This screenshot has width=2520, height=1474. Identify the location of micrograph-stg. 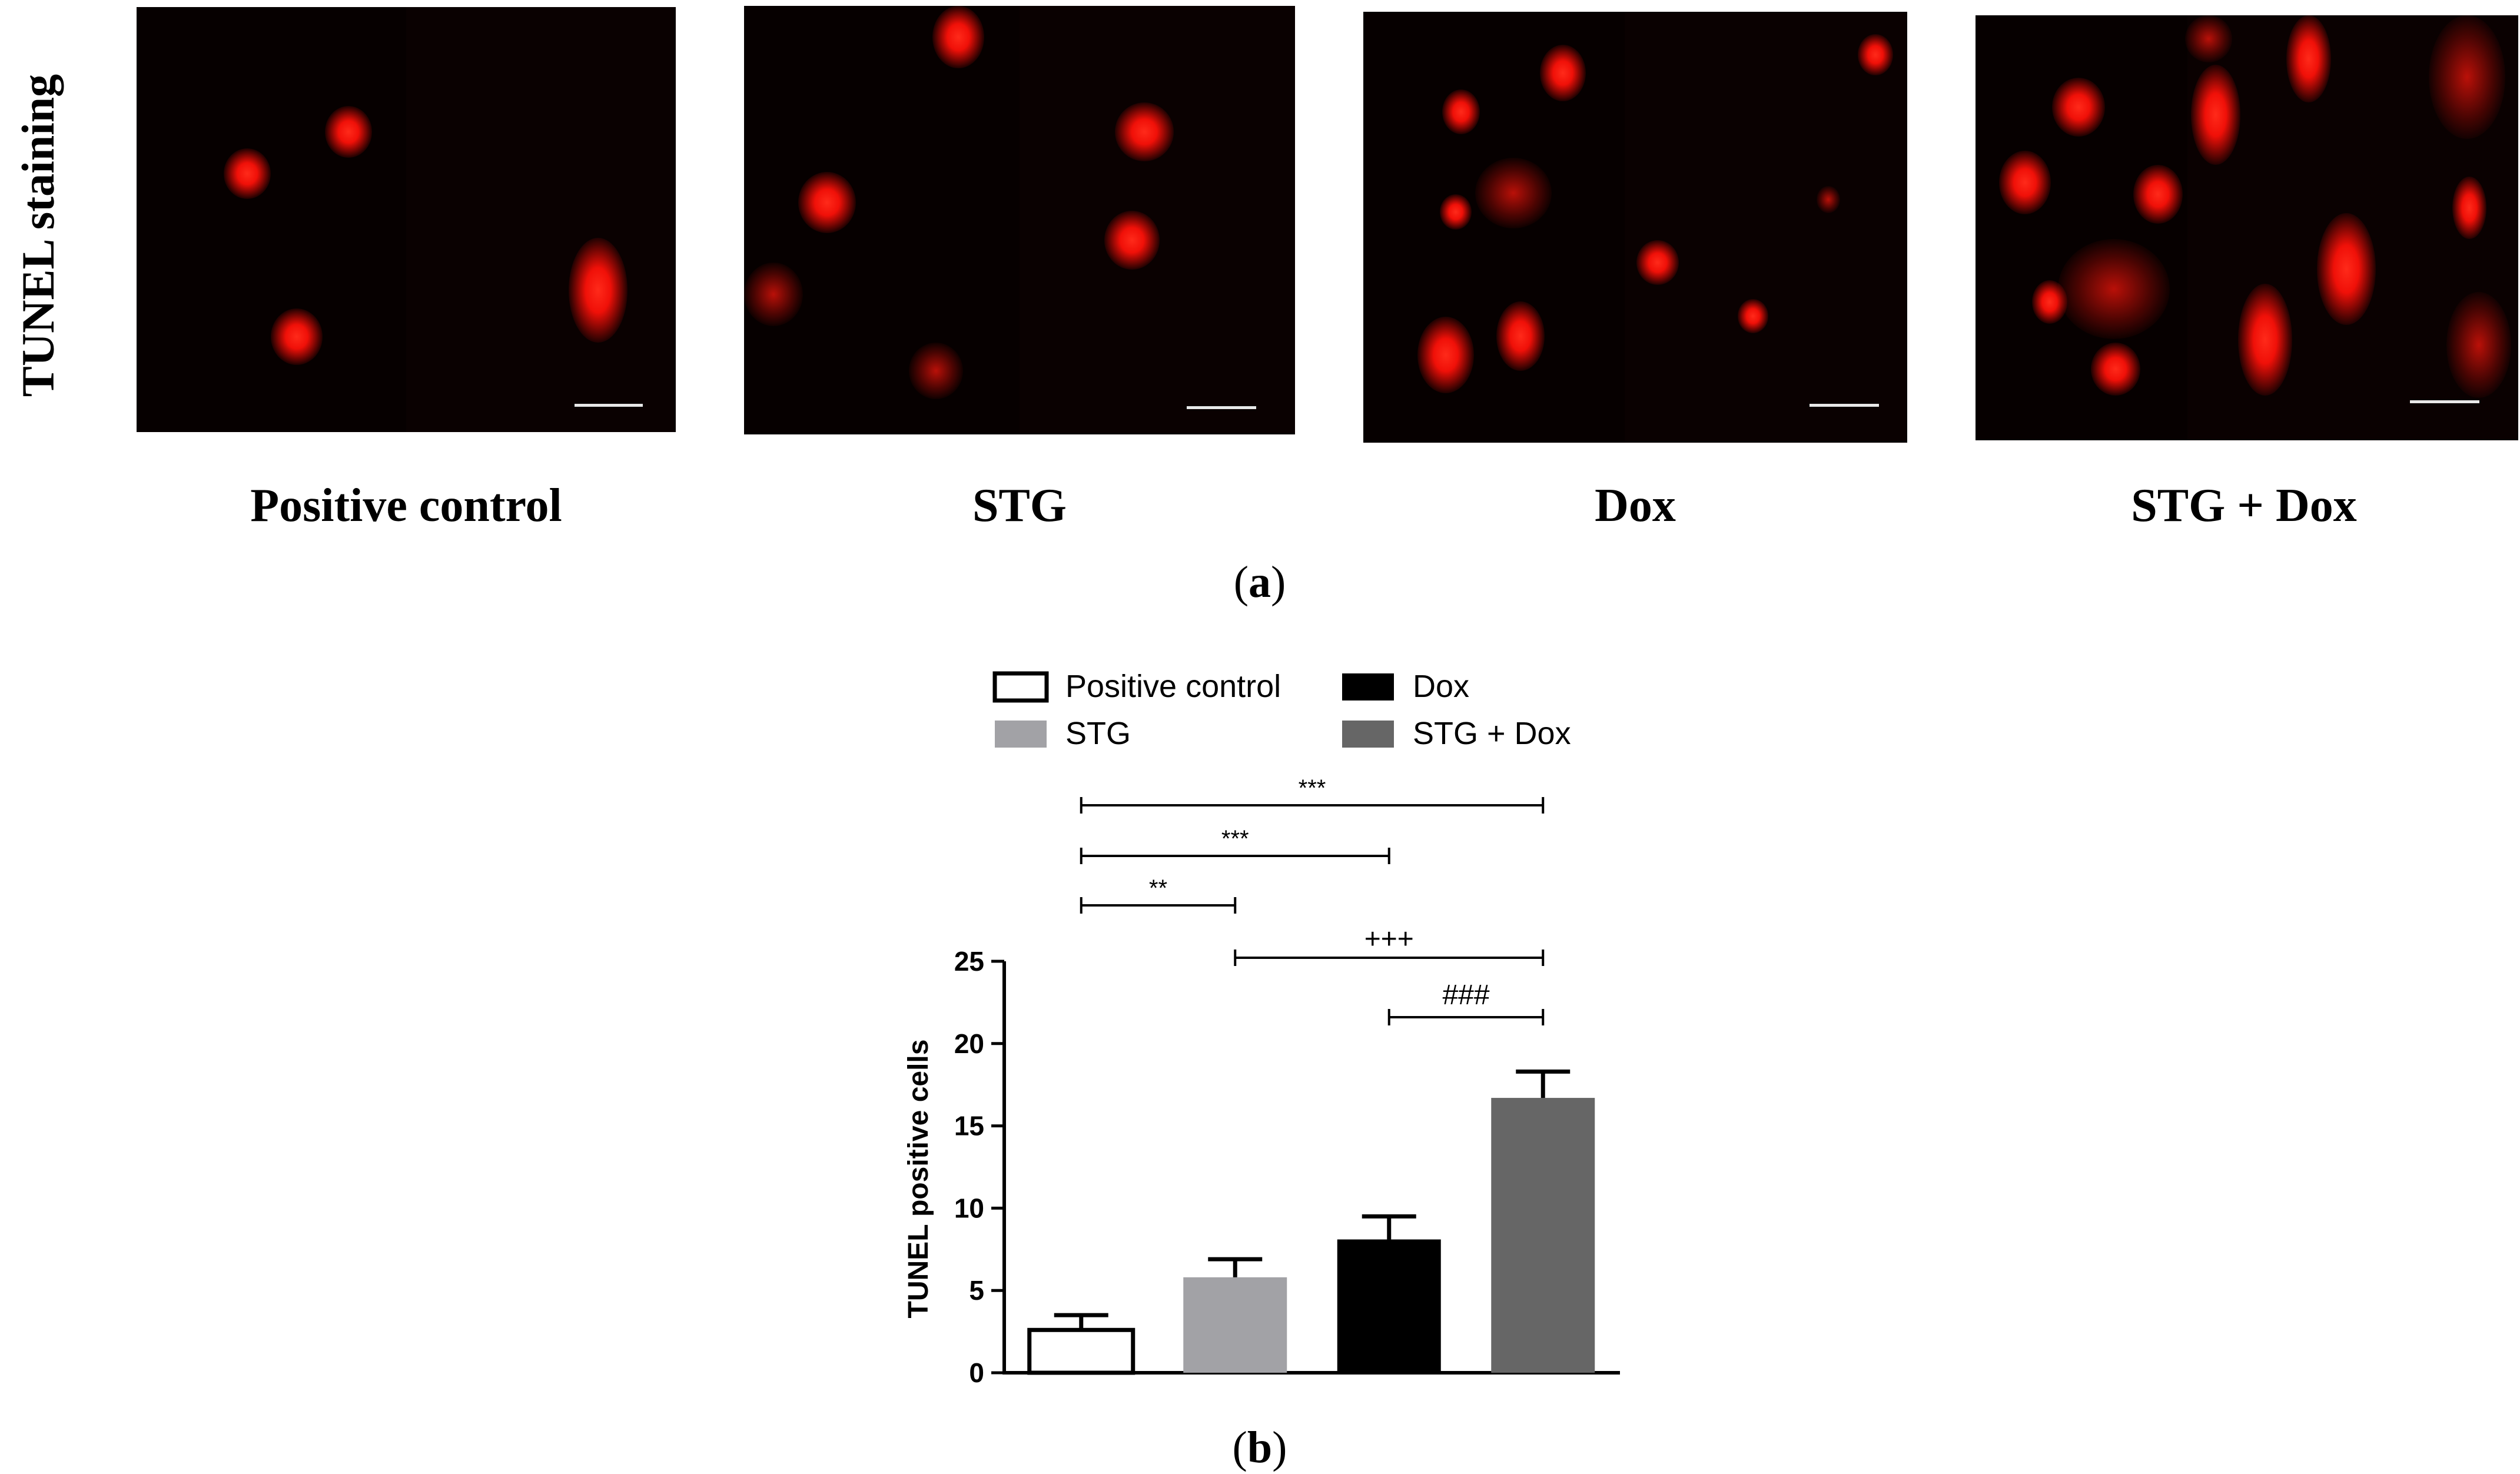
(1020, 220).